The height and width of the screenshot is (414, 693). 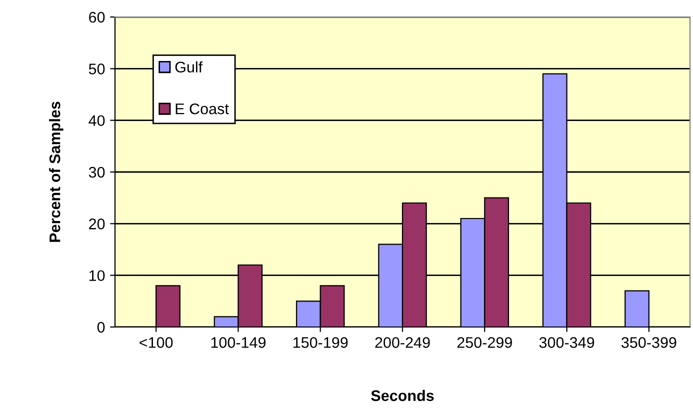 What do you see at coordinates (566, 342) in the screenshot?
I see `x-tick-label: 300-349` at bounding box center [566, 342].